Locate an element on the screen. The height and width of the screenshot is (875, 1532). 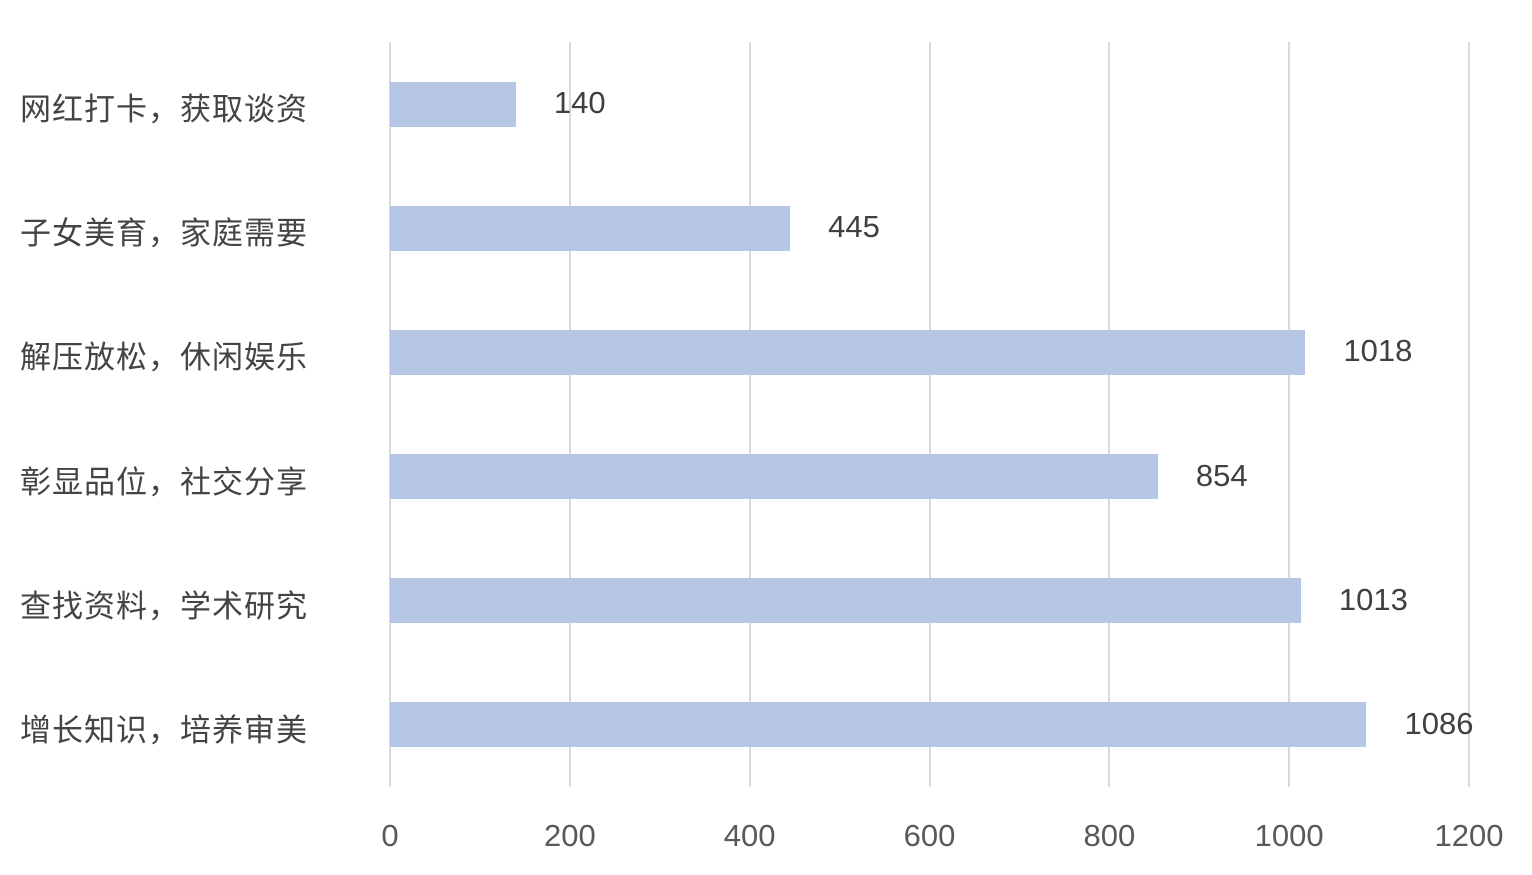
chart-row: 解压放松，休闲娱乐 1018 is located at coordinates (766, 352).